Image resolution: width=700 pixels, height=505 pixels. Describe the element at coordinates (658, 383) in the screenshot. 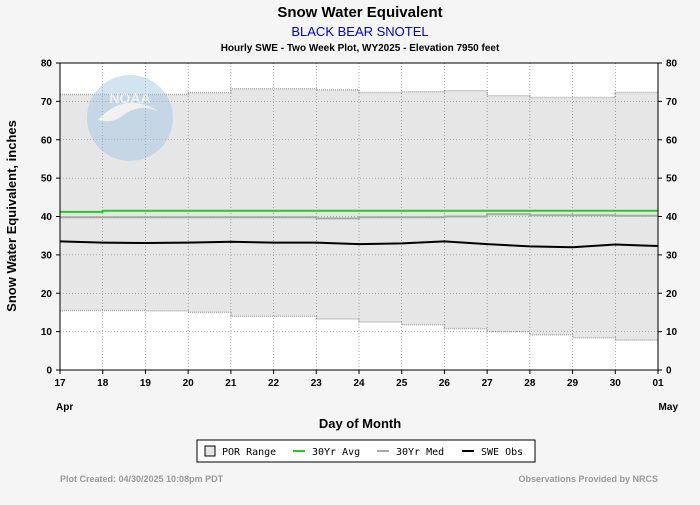

I see `x-tick-label: 01` at that location.